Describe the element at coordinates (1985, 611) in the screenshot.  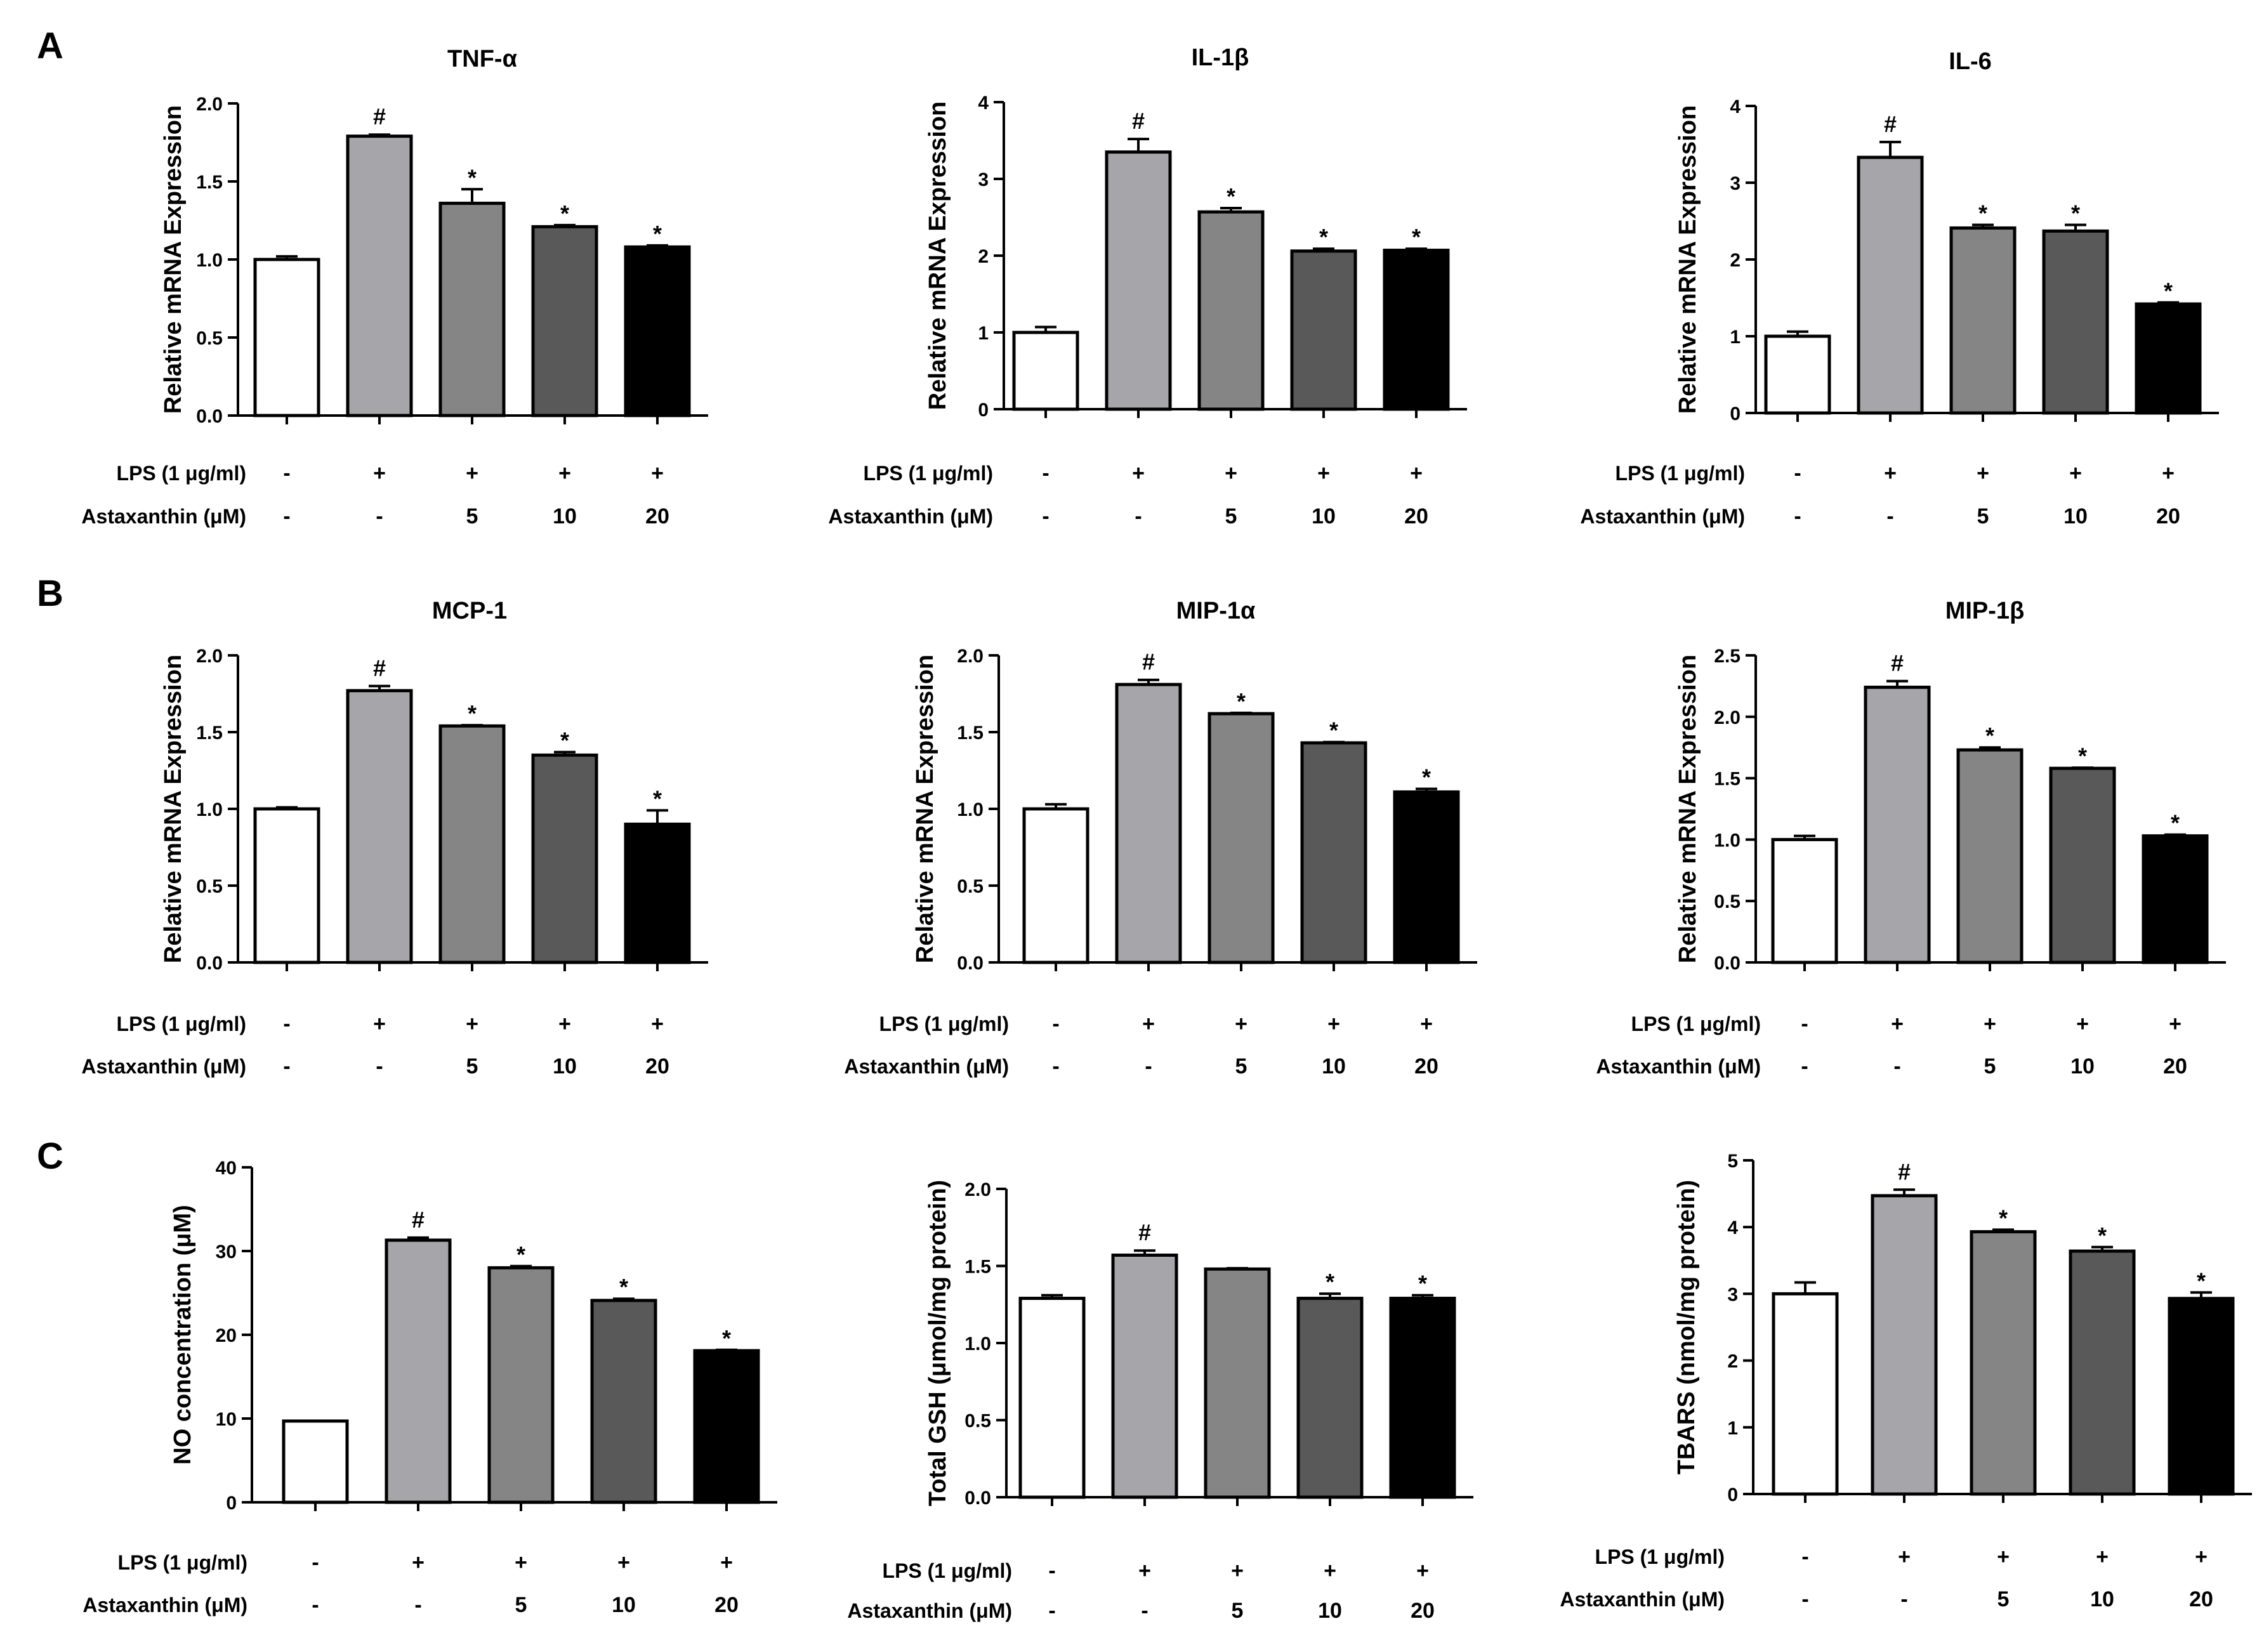
I see `chart-title: MIP-1β` at that location.